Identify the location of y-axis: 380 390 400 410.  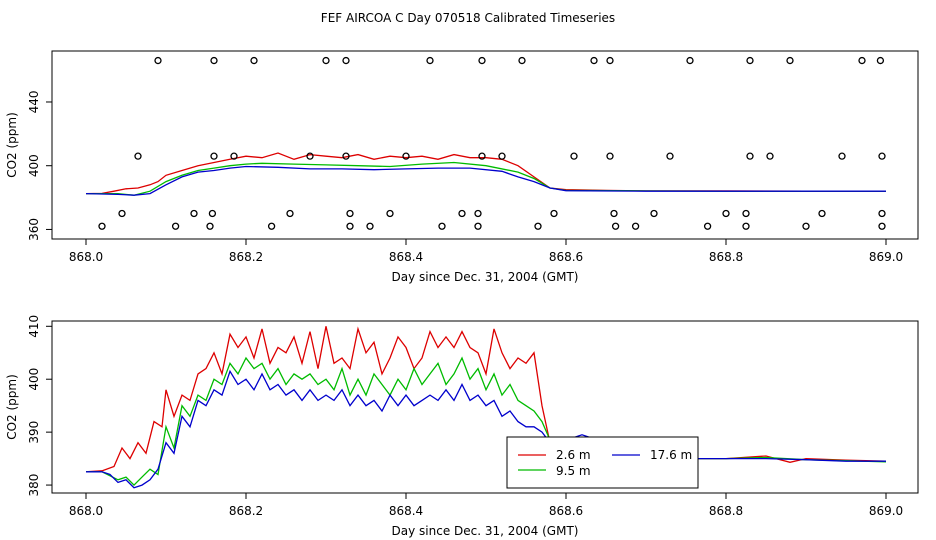
(39, 406).